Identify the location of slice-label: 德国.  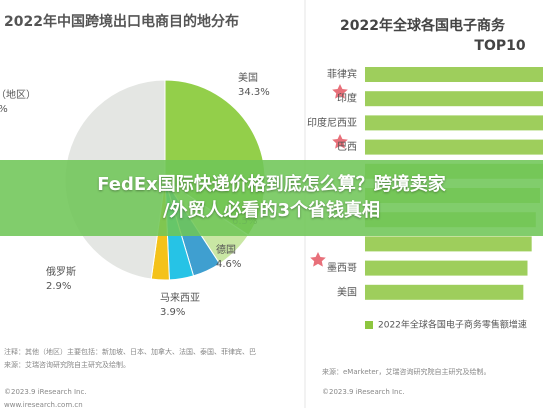
(226, 249).